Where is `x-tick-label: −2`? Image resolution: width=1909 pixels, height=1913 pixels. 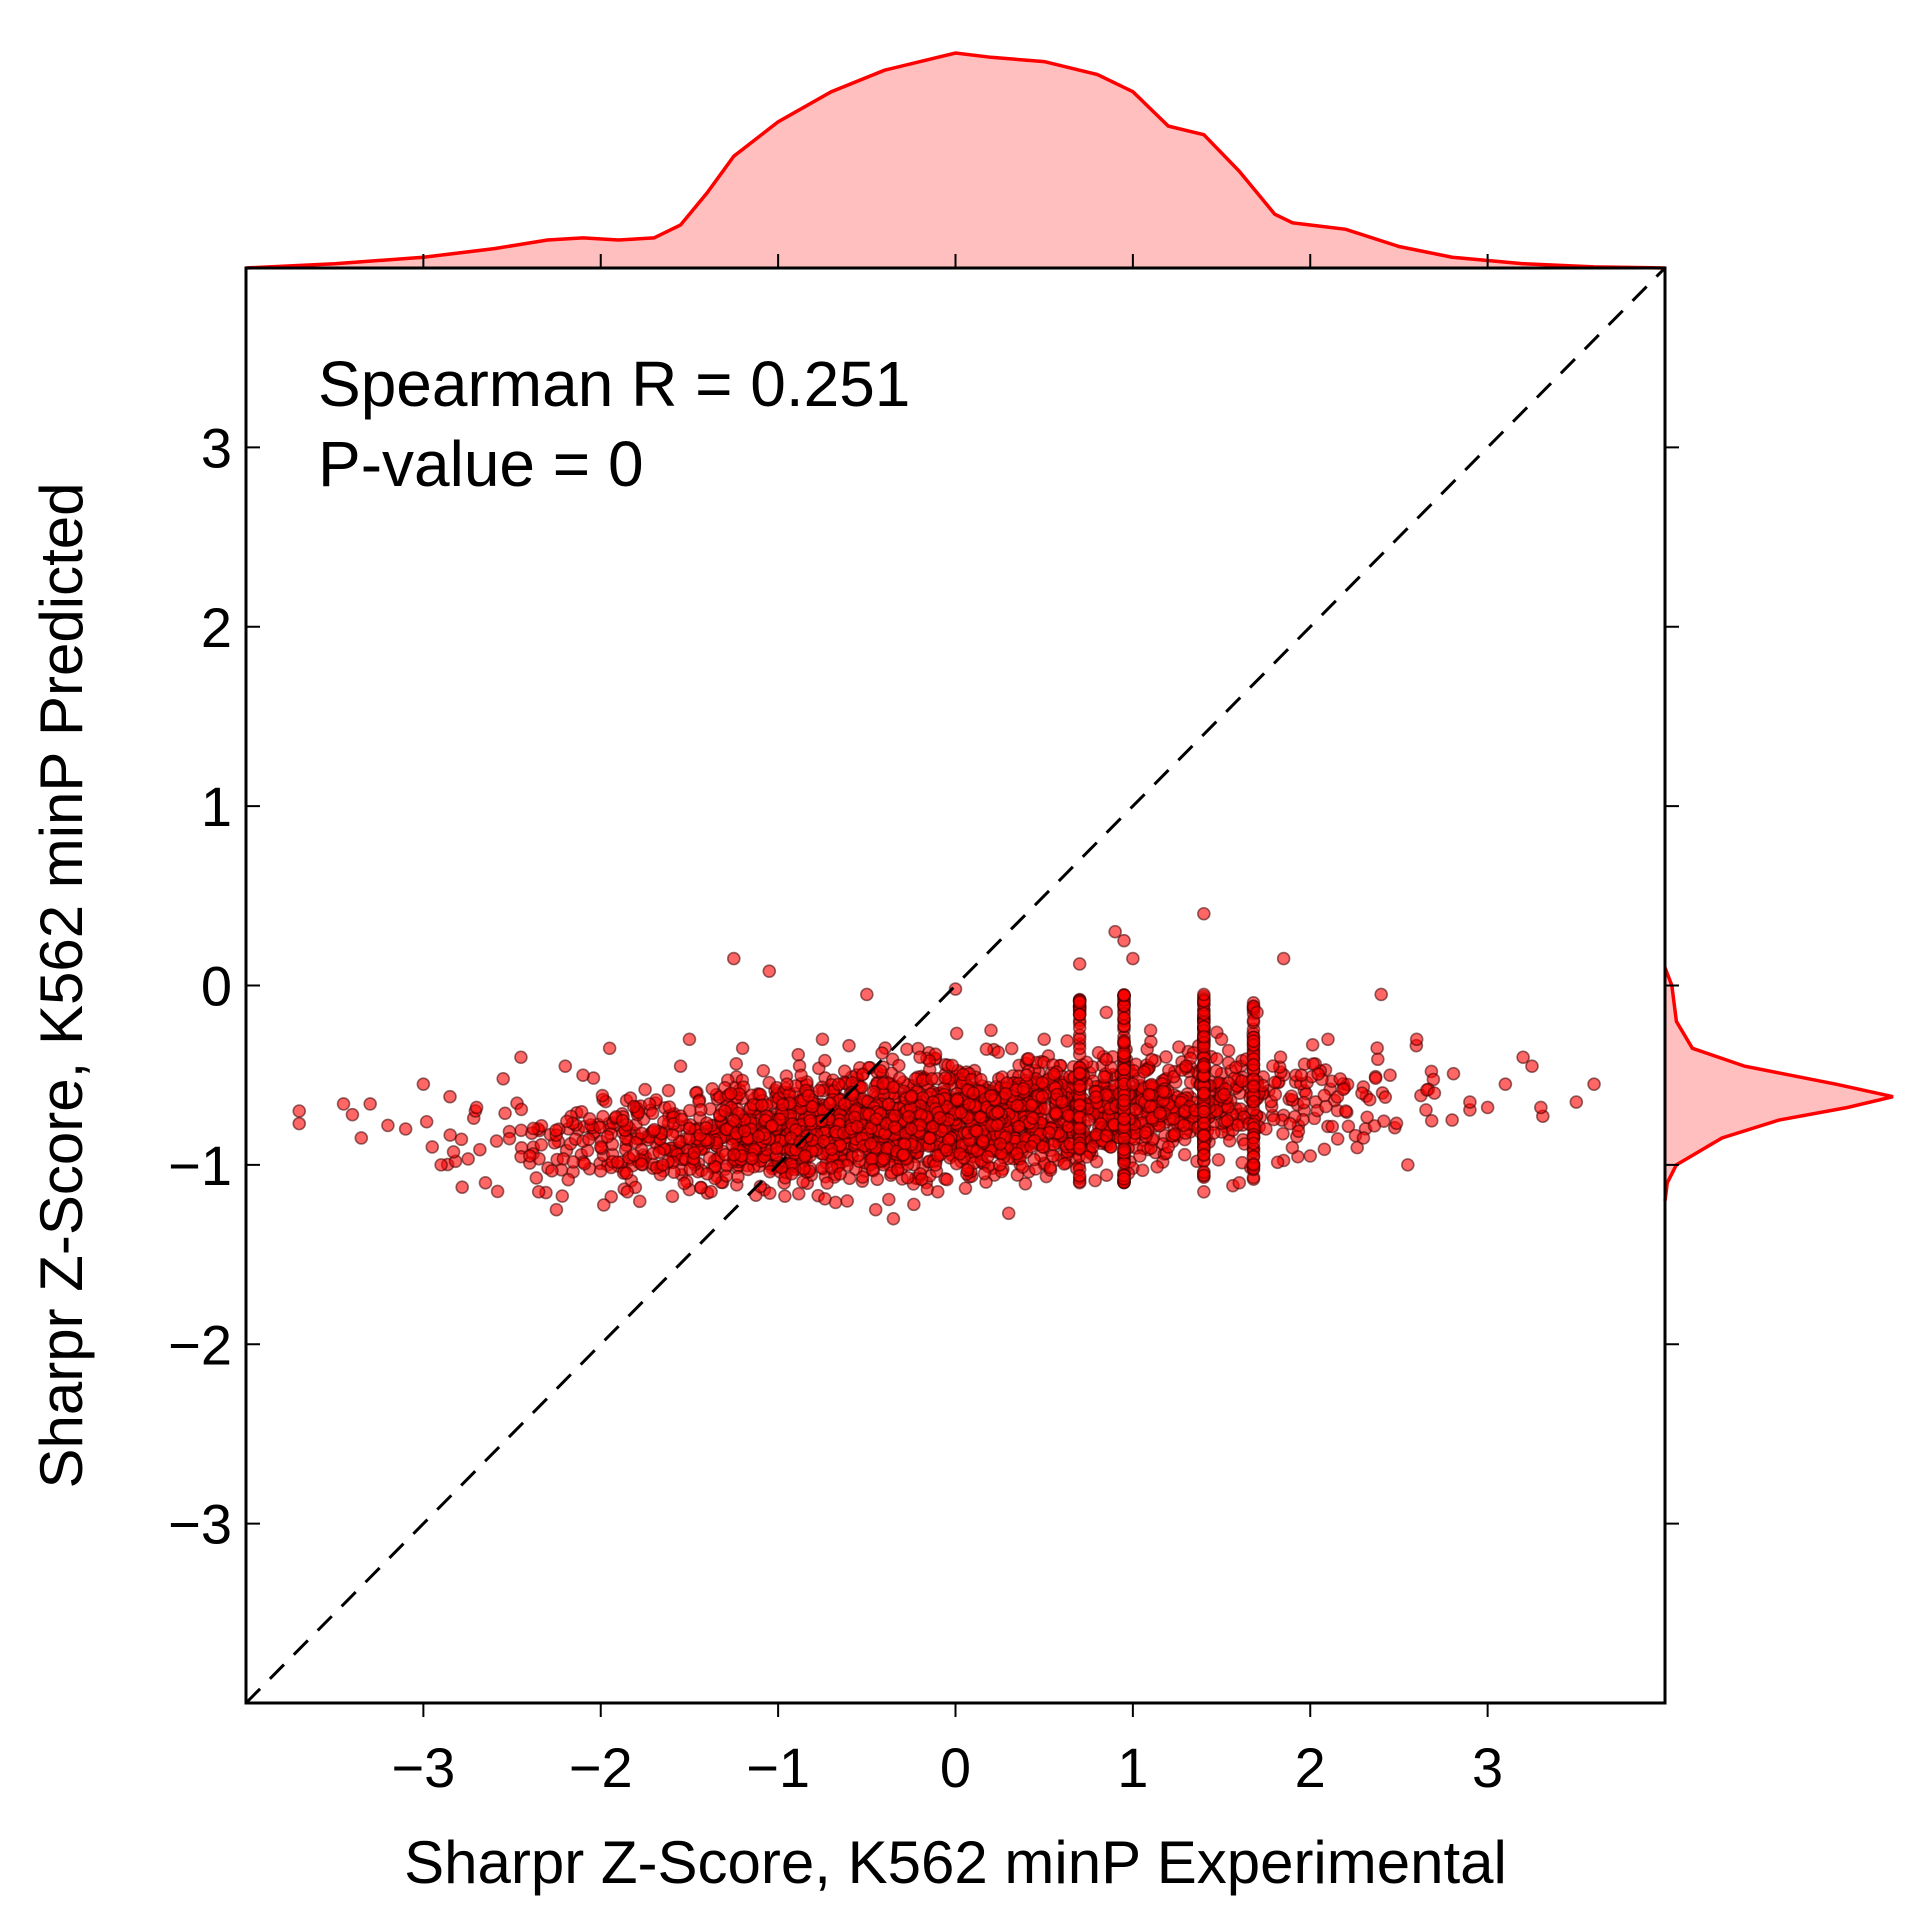
x-tick-label: −2 is located at coordinates (601, 1767).